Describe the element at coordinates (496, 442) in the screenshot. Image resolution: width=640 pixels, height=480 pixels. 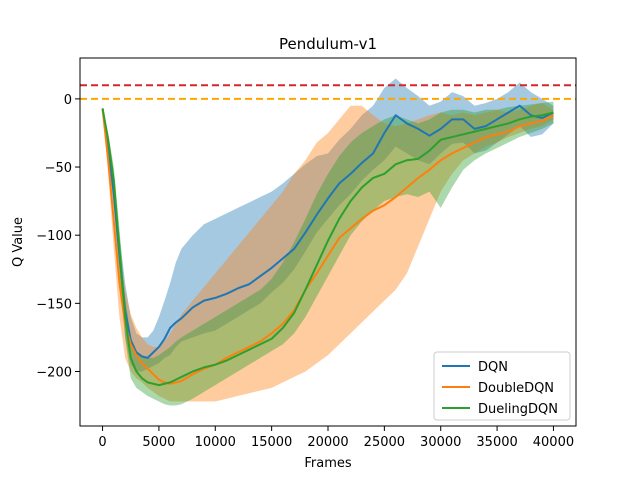
I see `x-tick-label: 35000` at that location.